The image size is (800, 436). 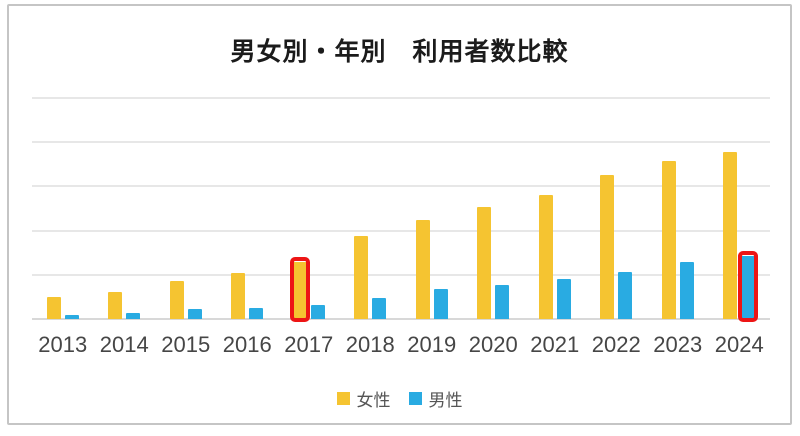 What do you see at coordinates (502, 301) in the screenshot?
I see `bar-male-2020` at bounding box center [502, 301].